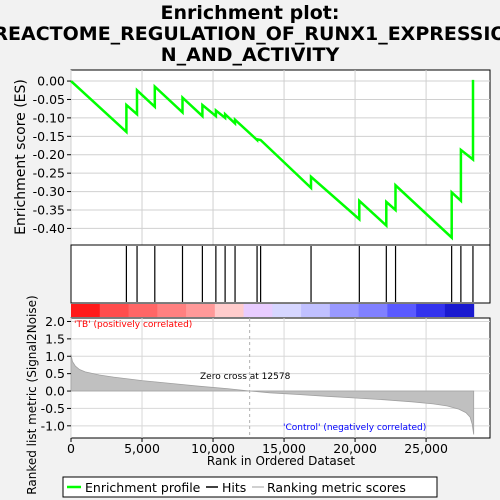 This screenshot has height=500, width=500. What do you see at coordinates (49, 228) in the screenshot?
I see `es-y-tick-label: -0.40` at bounding box center [49, 228].